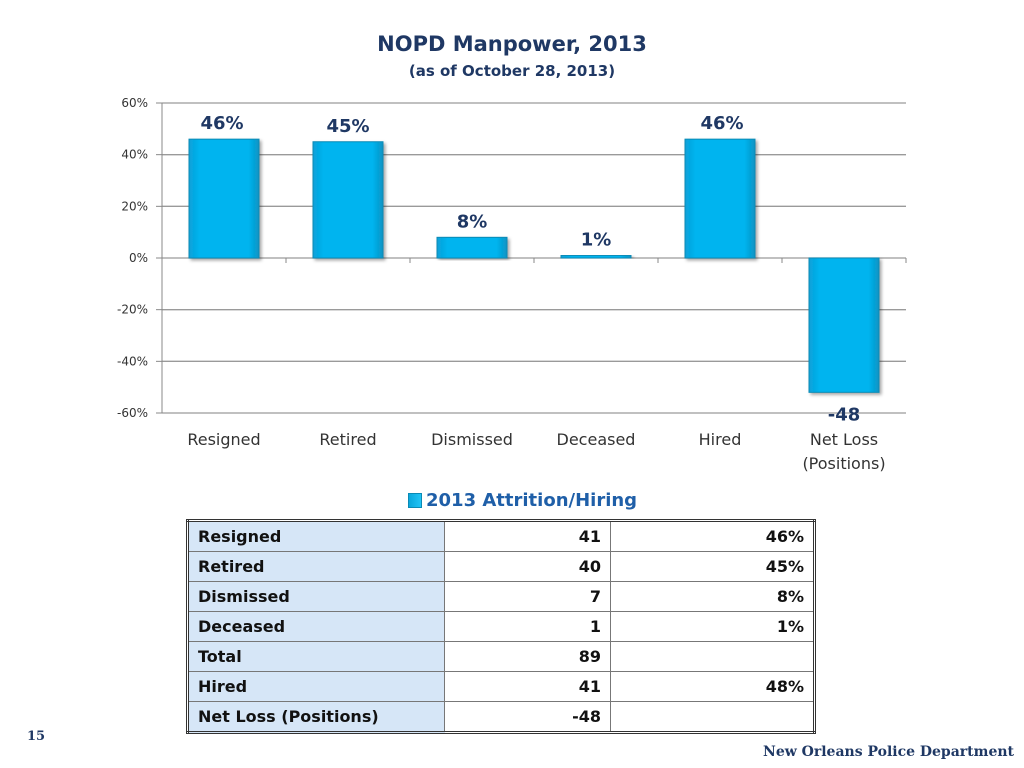 Image resolution: width=1024 pixels, height=768 pixels. I want to click on x-tick-label-line2: (Positions), so click(843, 463).